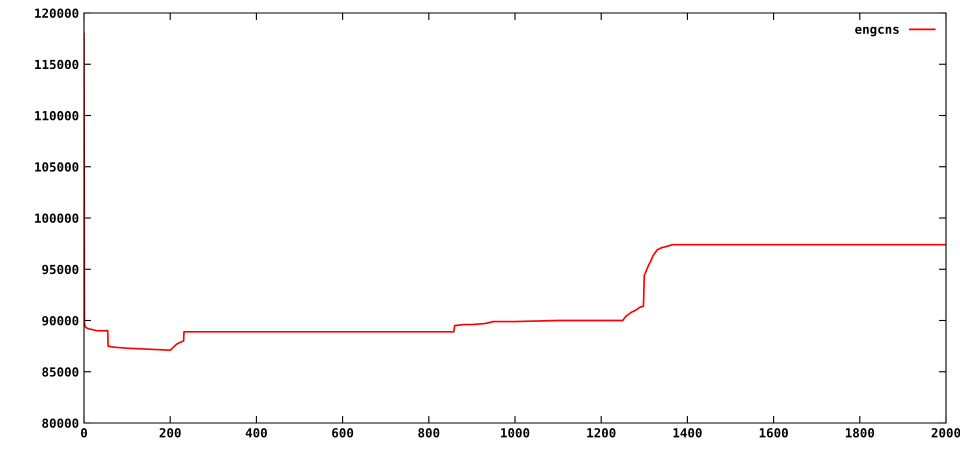  Describe the element at coordinates (429, 433) in the screenshot. I see `x-tick-label: 800` at that location.